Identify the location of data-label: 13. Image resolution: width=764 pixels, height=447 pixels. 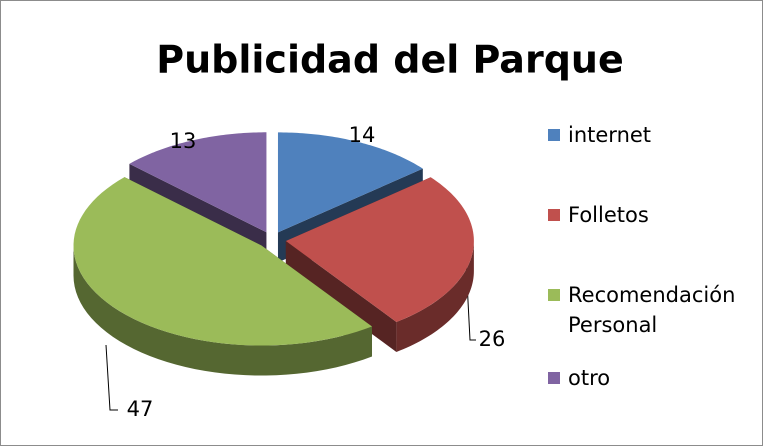
(183, 141).